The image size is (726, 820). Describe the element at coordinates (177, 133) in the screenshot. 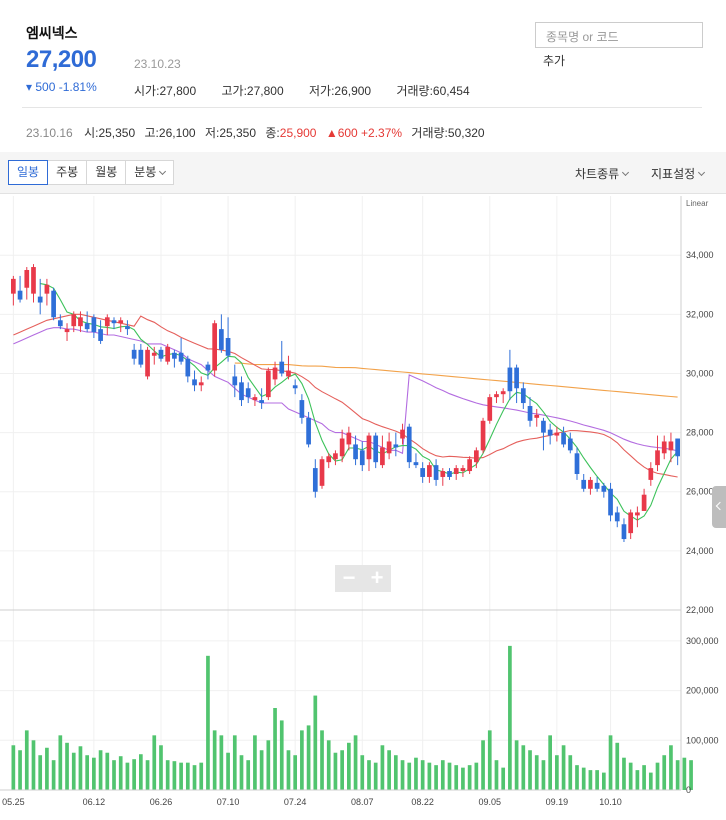

I see `sel-high-value: 26,100` at that location.